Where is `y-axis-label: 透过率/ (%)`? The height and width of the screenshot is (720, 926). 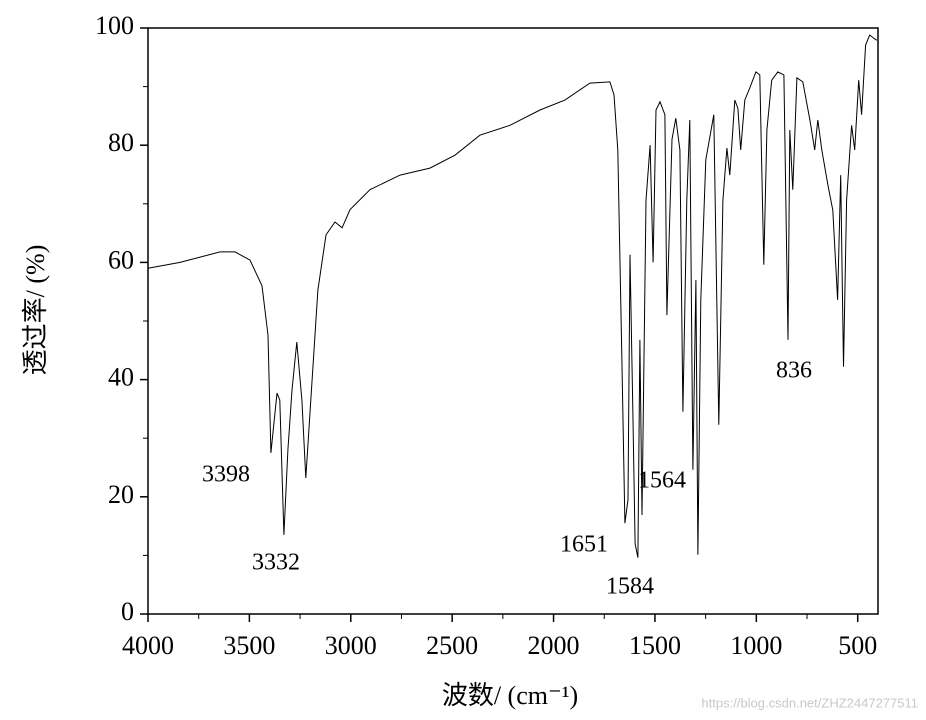 y-axis-label: 透过率/ (%) is located at coordinates (35, 310).